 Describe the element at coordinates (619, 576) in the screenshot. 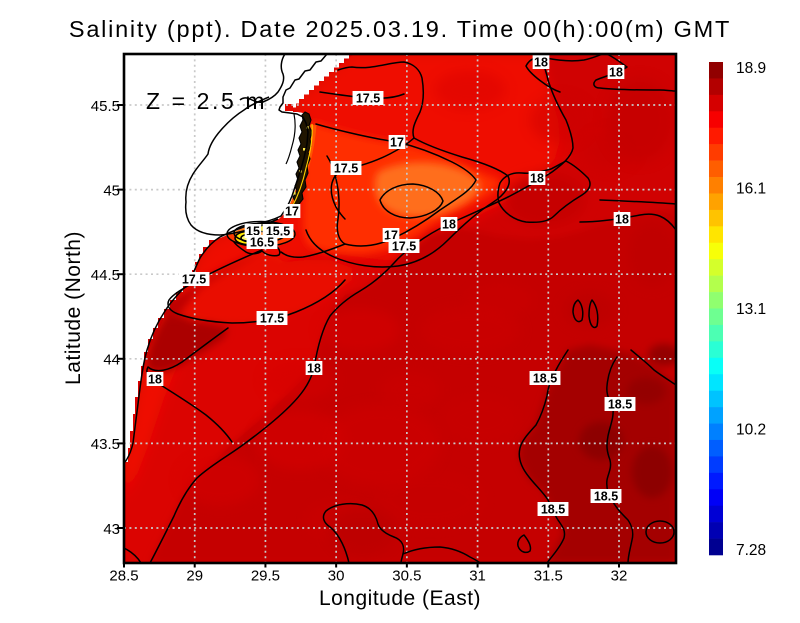

I see `svg-text: 32` at that location.